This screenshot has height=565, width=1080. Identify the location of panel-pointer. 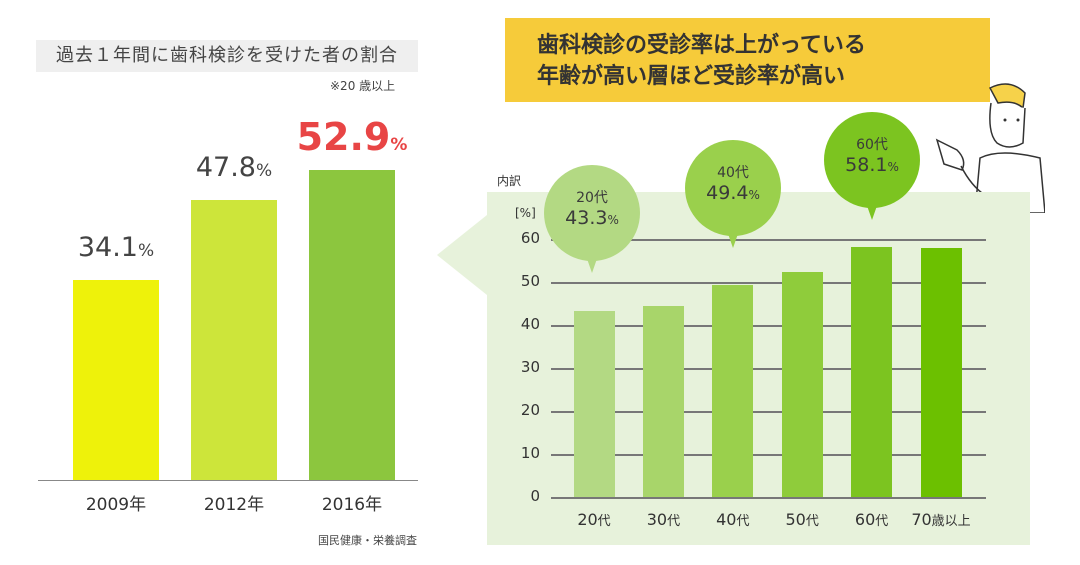
(462, 255).